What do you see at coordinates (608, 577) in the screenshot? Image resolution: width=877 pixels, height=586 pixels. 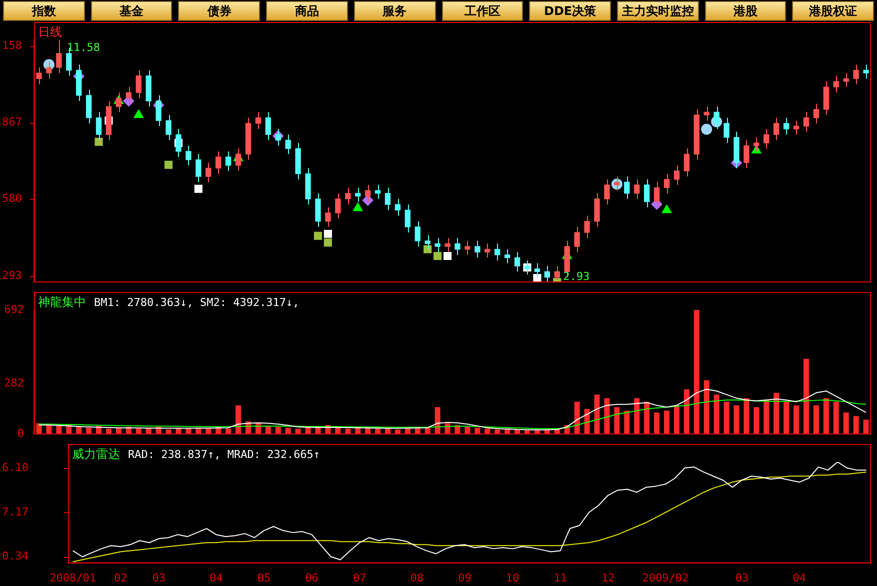 I see `x-tick-label: 12` at bounding box center [608, 577].